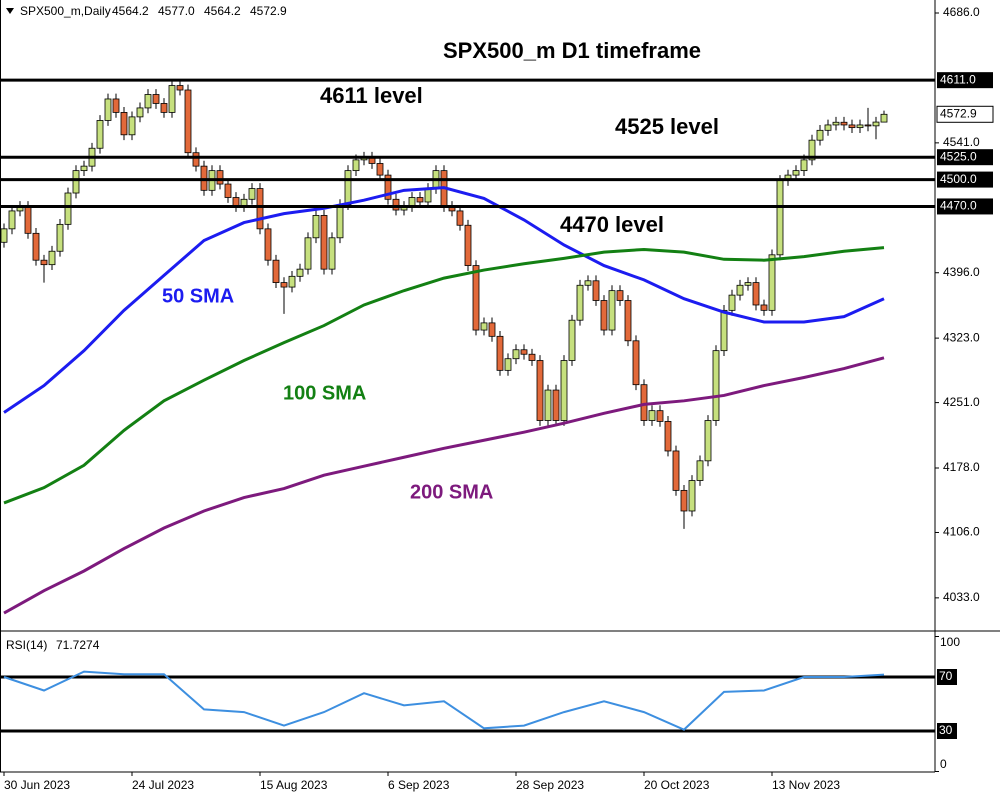 This screenshot has height=800, width=1000. Describe the element at coordinates (958, 156) in the screenshot. I see `level-label: 4525.0` at that location.